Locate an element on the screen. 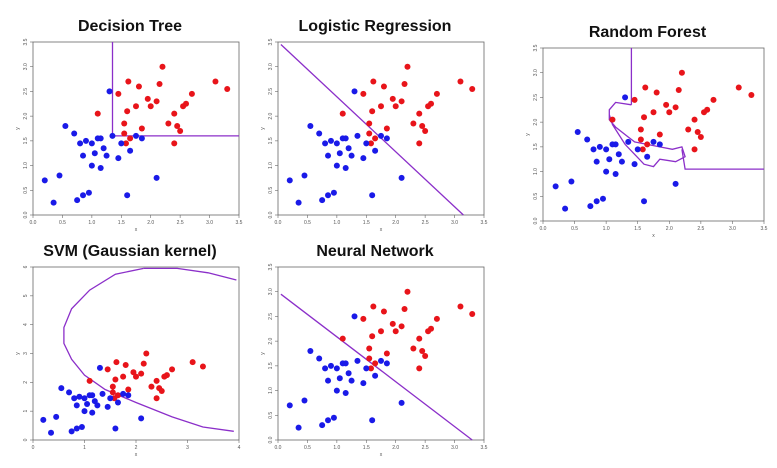 This screenshot has width=777, height=468. x-tick-label: 0.5 is located at coordinates (574, 229).